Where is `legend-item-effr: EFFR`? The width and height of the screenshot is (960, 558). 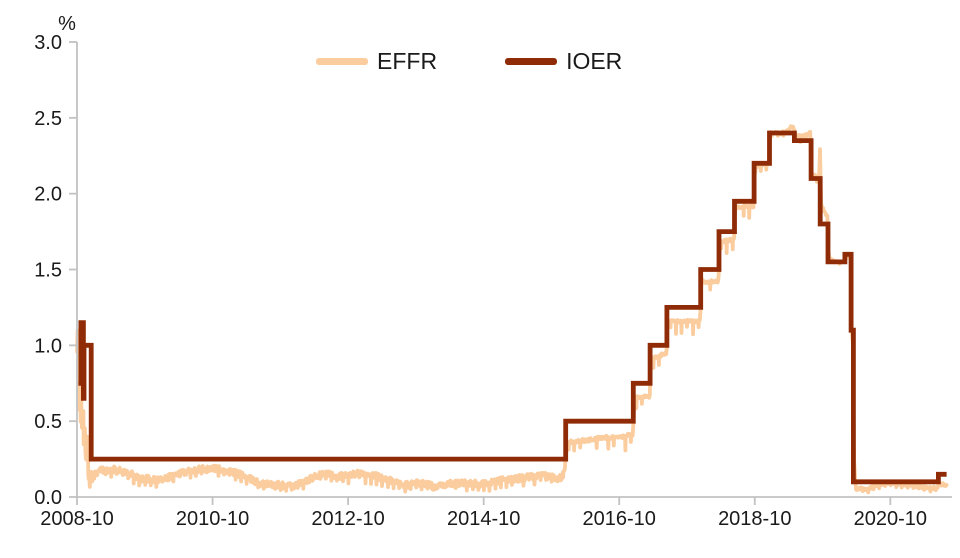
legend-item-effr: EFFR is located at coordinates (376, 61).